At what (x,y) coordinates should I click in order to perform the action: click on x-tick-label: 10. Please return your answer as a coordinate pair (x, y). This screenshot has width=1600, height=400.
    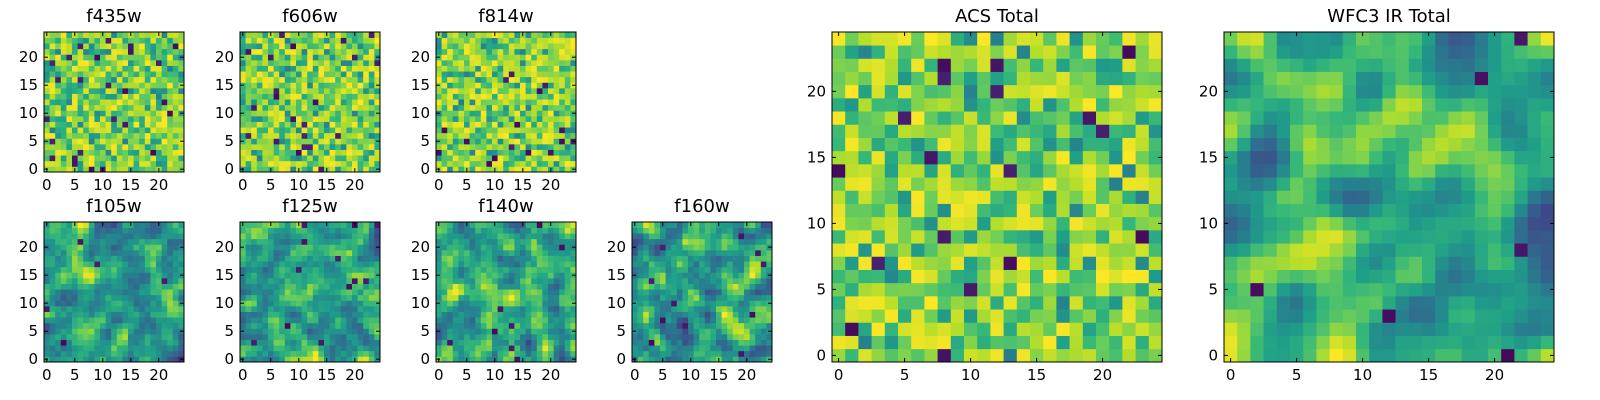
    Looking at the image, I should click on (298, 375).